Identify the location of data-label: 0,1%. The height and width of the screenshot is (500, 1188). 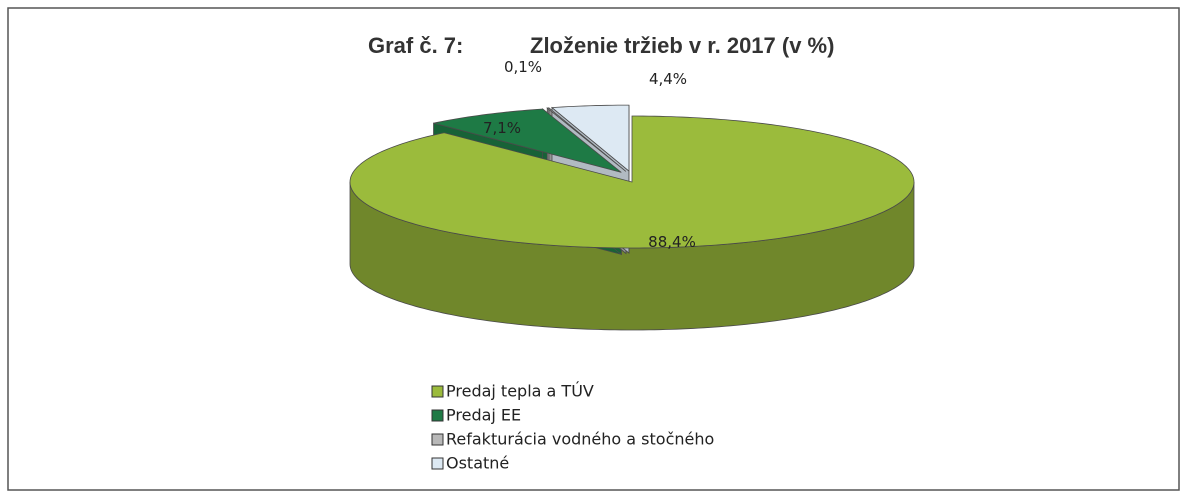
(523, 67).